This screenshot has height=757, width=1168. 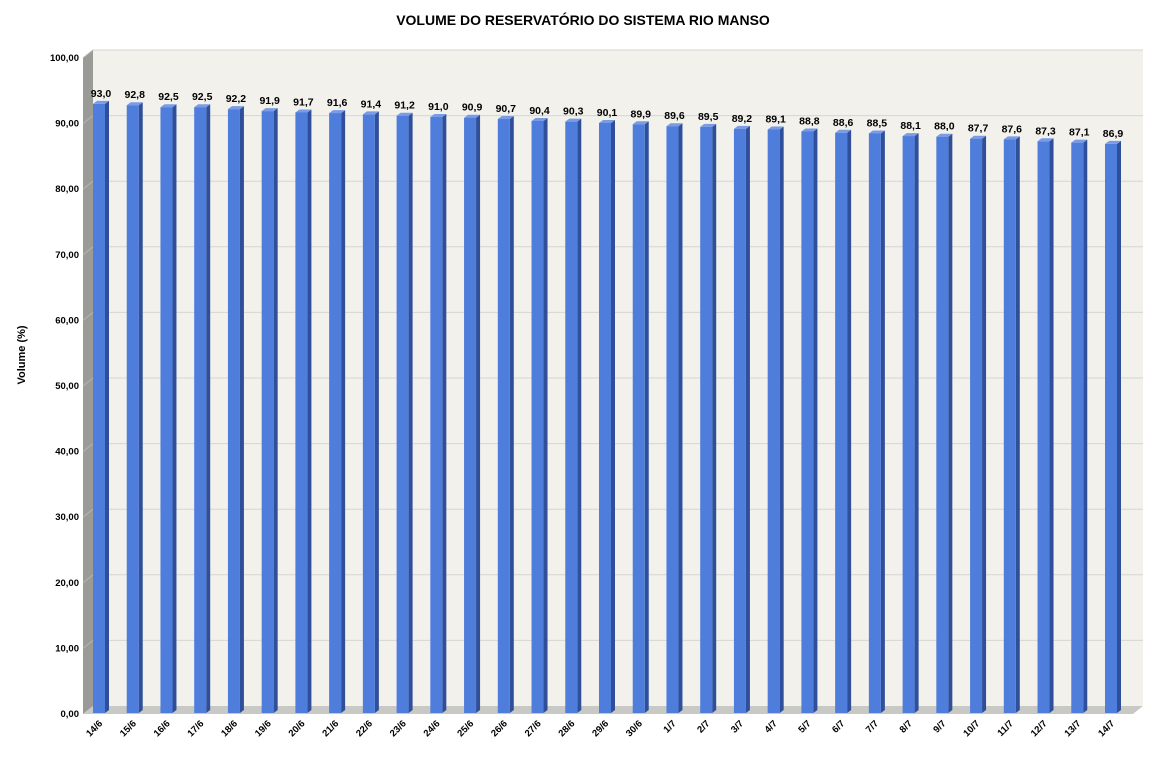 What do you see at coordinates (229, 728) in the screenshot?
I see `x-tick-label: 18/6` at bounding box center [229, 728].